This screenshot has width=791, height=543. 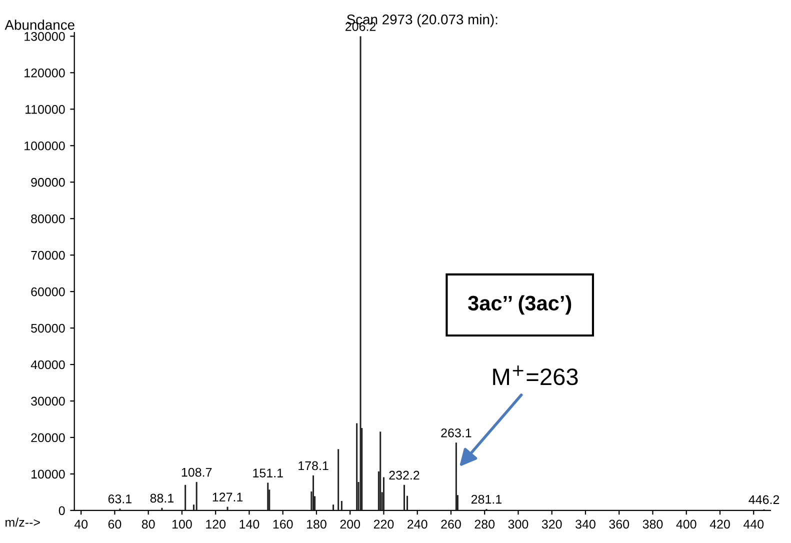 I want to click on x-tick-label: 400, so click(x=686, y=524).